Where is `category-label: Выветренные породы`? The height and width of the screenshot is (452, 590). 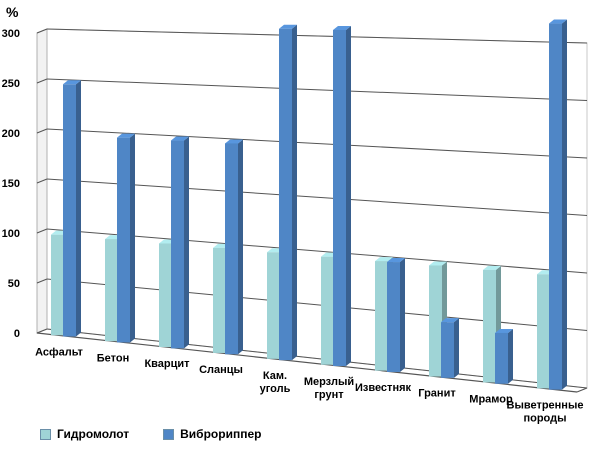
category-label: Выветренные породы is located at coordinates (545, 412).